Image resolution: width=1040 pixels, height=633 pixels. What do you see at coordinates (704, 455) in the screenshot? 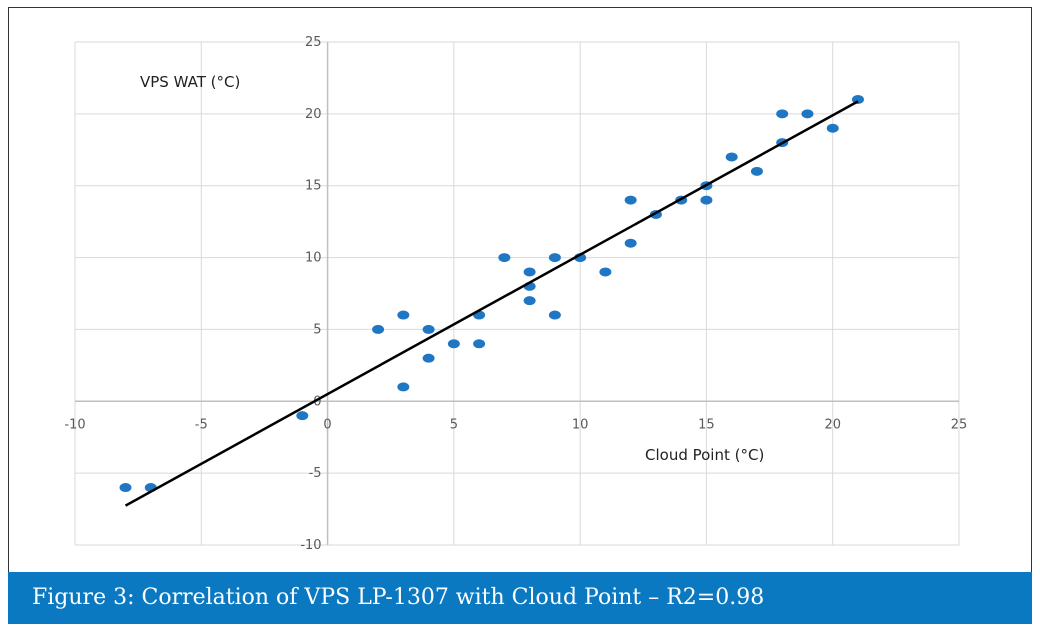
I see `x-axis-label: Cloud Point (°C)` at bounding box center [704, 455].